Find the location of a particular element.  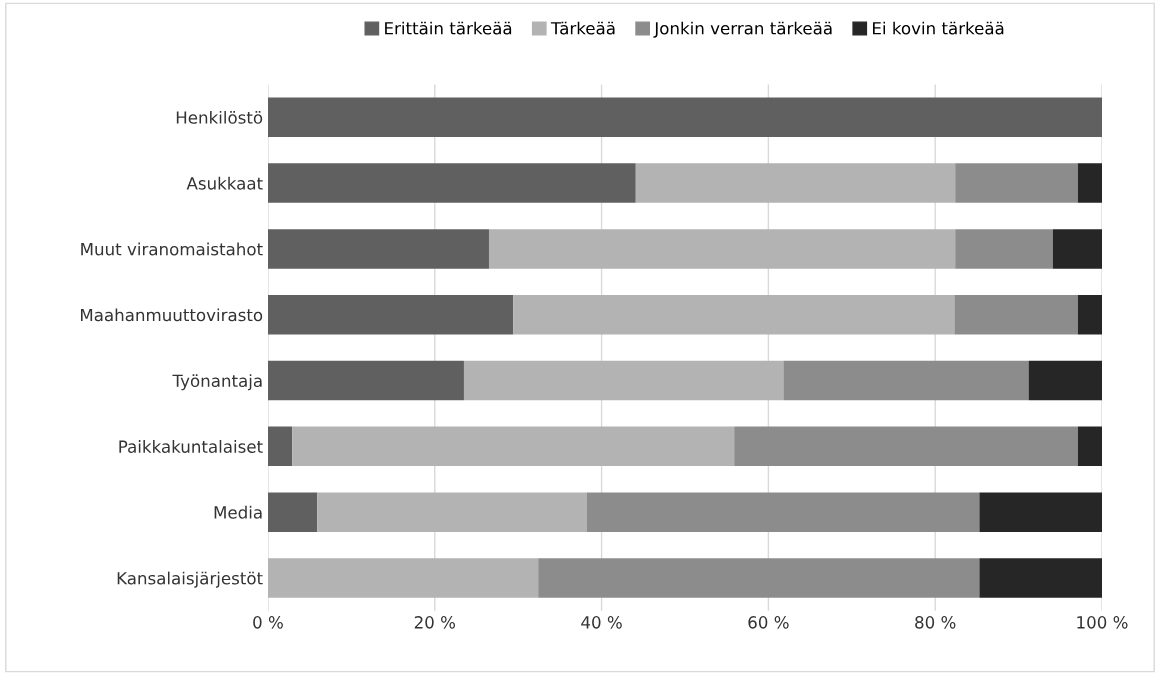

legend-label: Tärkeää is located at coordinates (582, 28).